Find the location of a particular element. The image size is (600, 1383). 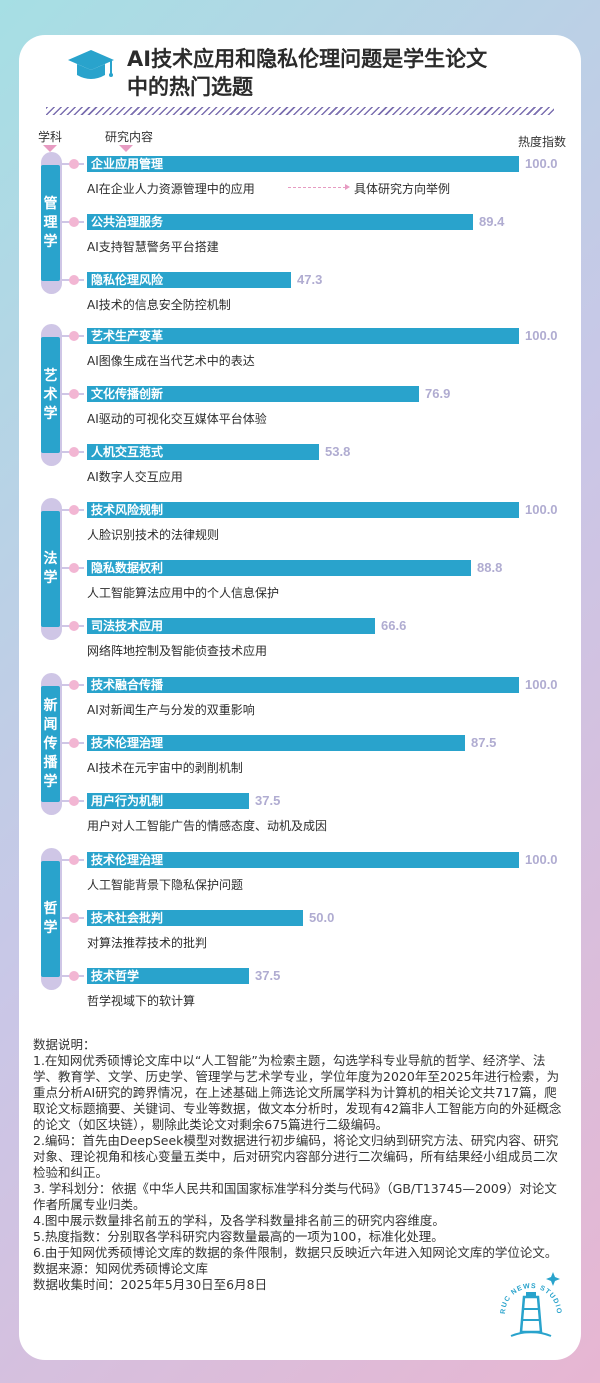

note-4: 4.图中展示数量排名前五的学科，及各学科数量排名前三的研究内容维度。 is located at coordinates (239, 1220).